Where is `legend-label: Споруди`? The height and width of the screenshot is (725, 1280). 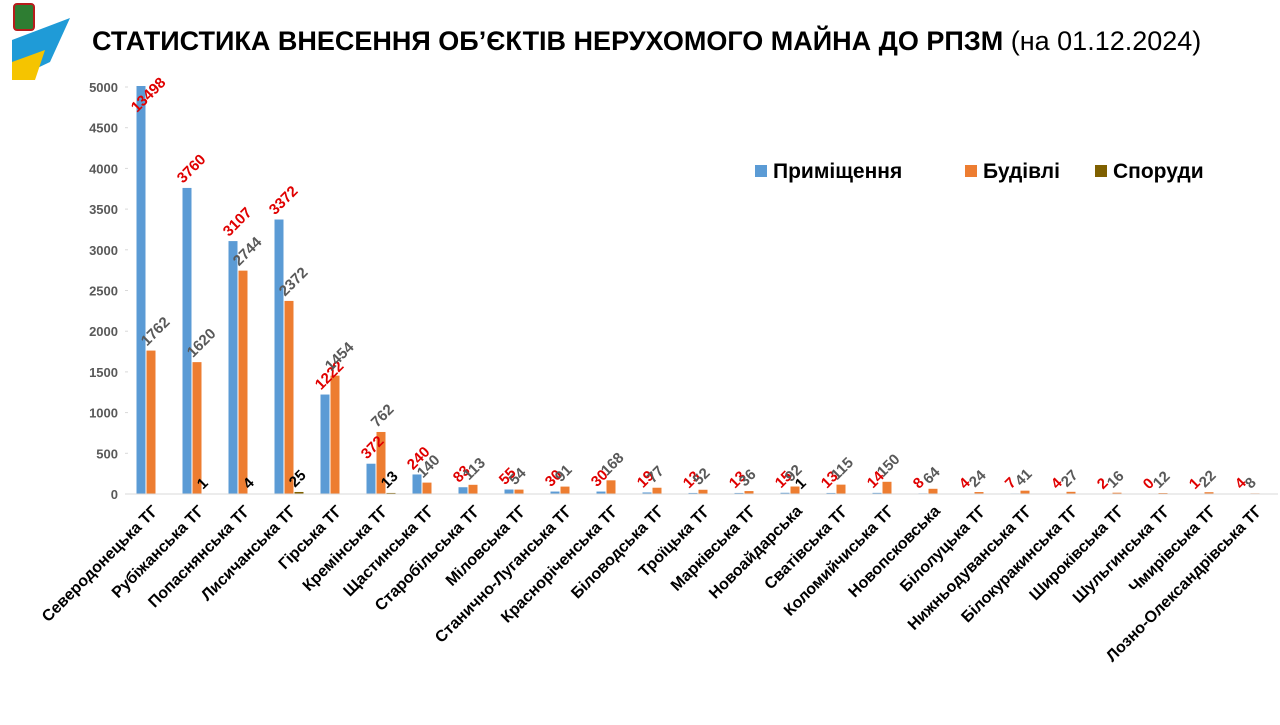
legend-label: Споруди is located at coordinates (1158, 171).